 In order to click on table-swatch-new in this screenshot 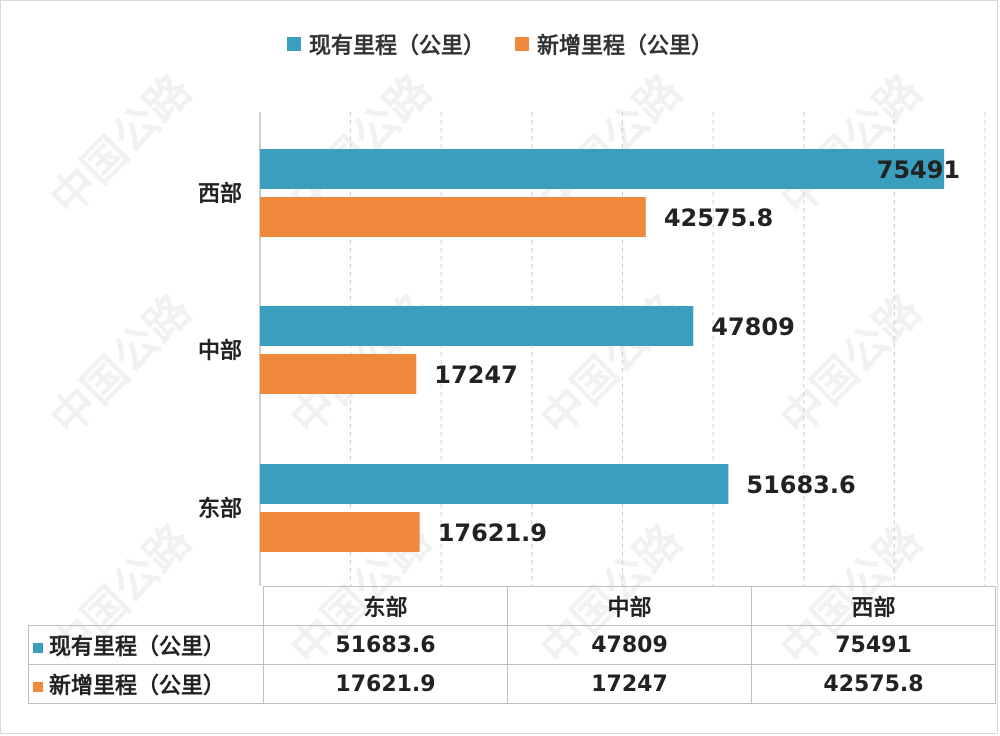, I will do `click(38, 687)`.